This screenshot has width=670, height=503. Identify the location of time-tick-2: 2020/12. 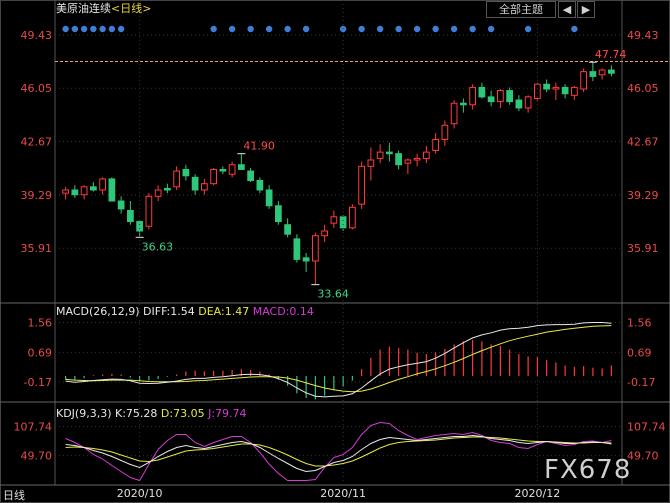
(538, 493).